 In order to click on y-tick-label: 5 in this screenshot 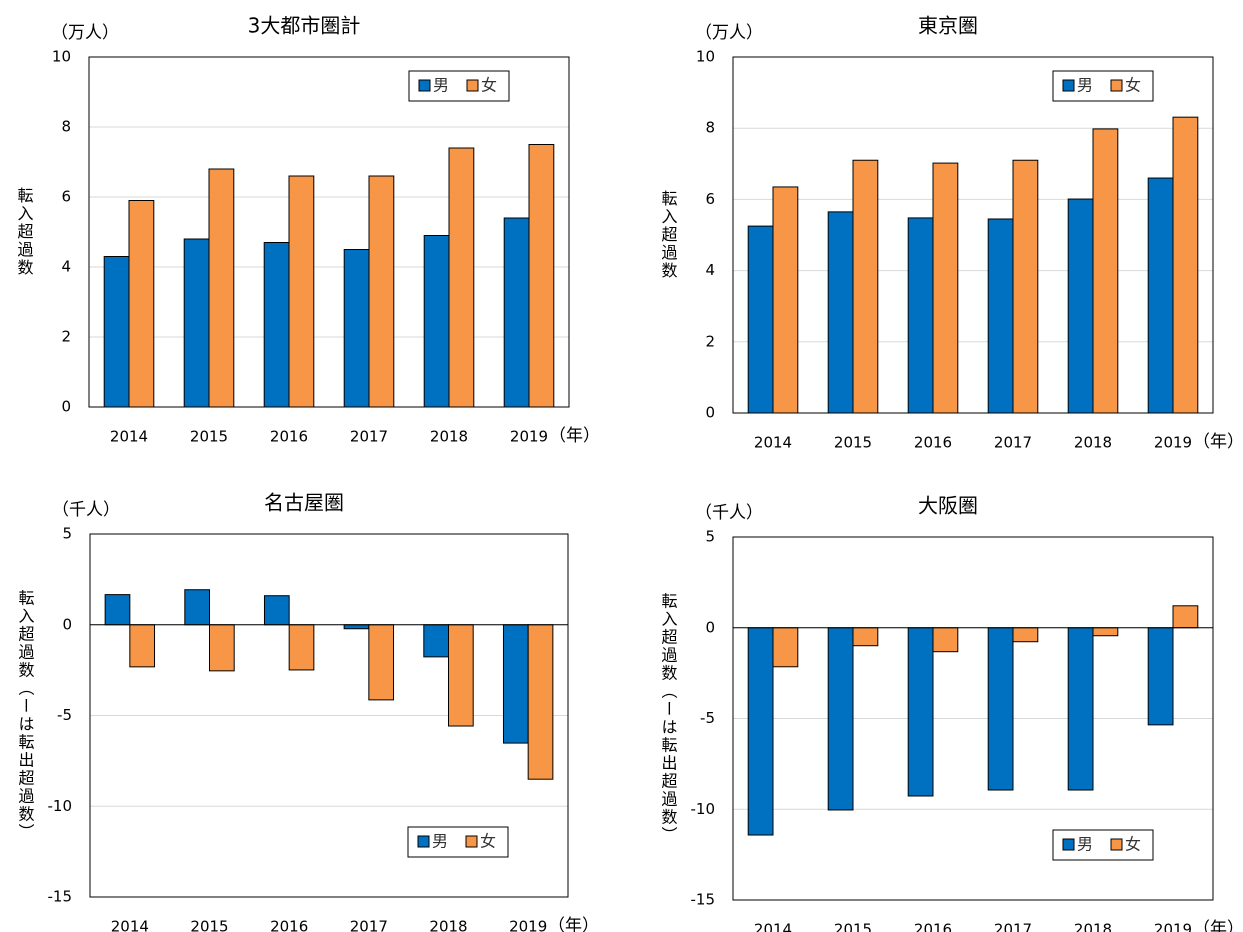, I will do `click(710, 537)`.